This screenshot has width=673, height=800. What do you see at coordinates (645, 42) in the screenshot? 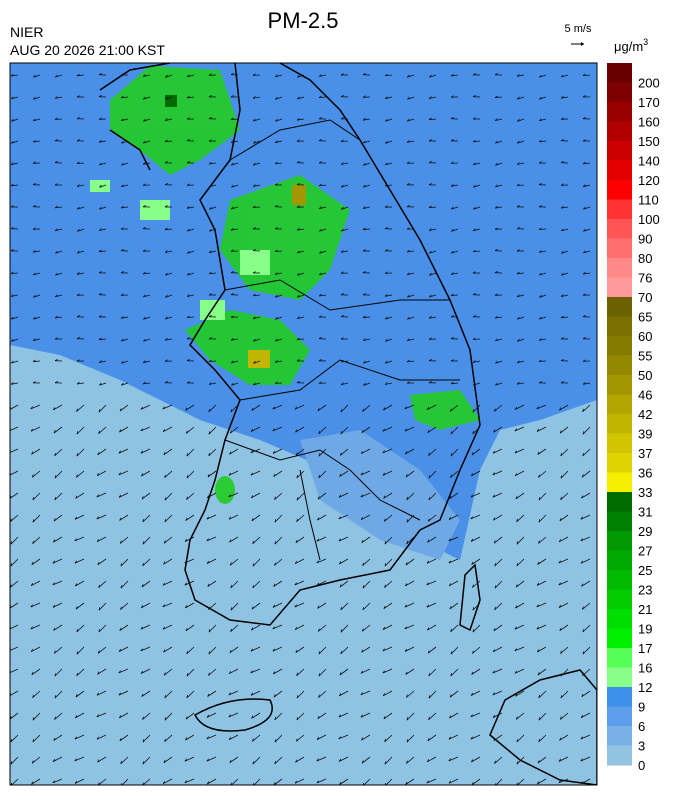
I see `unit-exp: 3` at bounding box center [645, 42].